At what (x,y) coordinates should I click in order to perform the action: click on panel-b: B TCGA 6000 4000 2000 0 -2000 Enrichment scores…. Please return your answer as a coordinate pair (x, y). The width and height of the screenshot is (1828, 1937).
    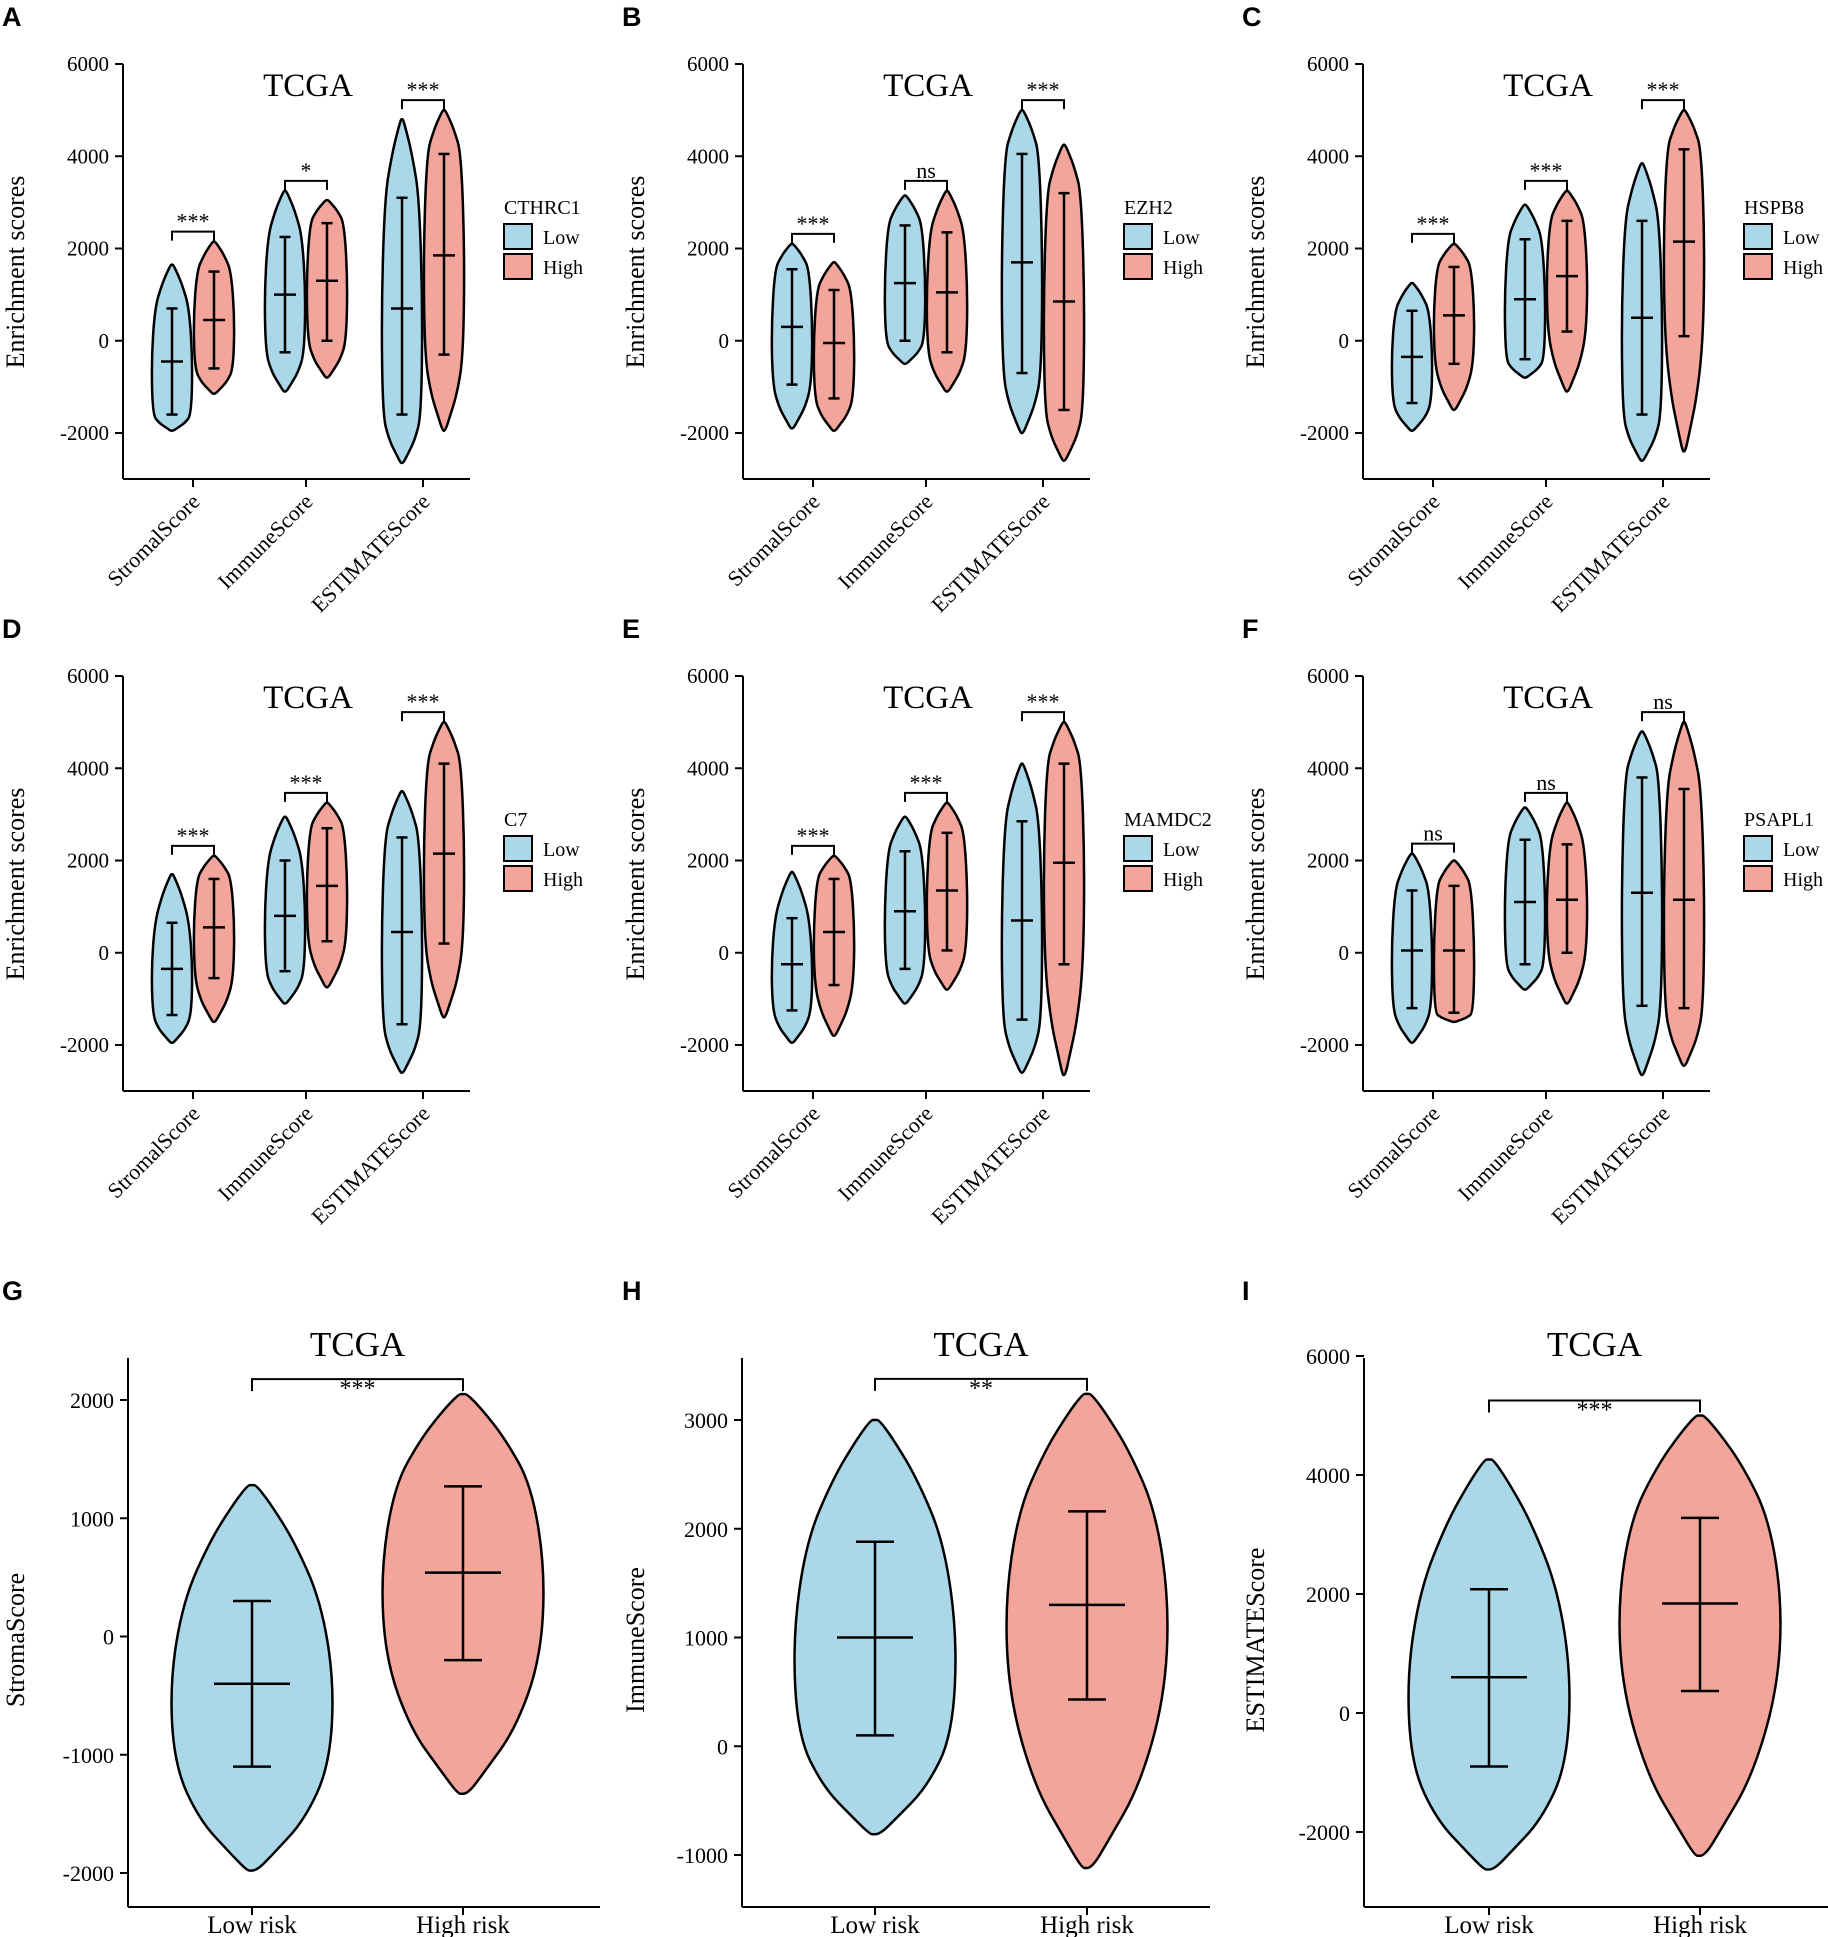
    Looking at the image, I should click on (912, 309).